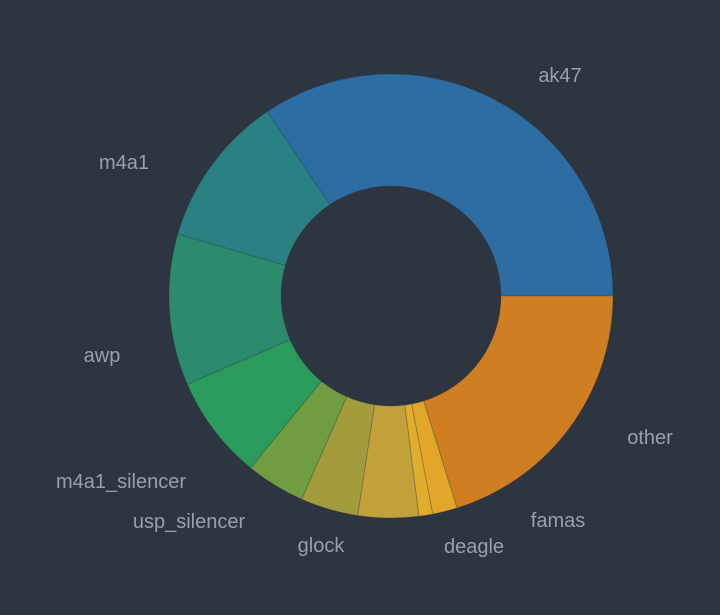 The image size is (720, 615). I want to click on label-awp: awp, so click(102, 356).